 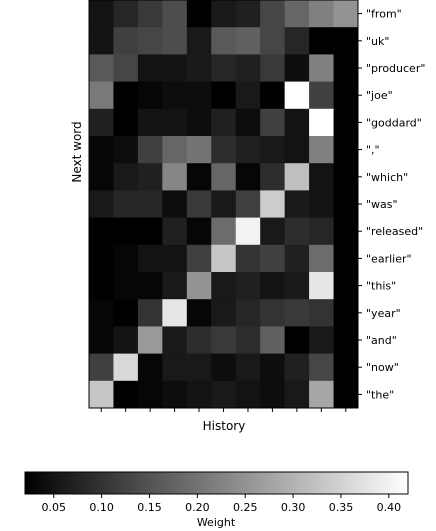 What do you see at coordinates (384, 14) in the screenshot?
I see `y-tick-label: "from"` at bounding box center [384, 14].